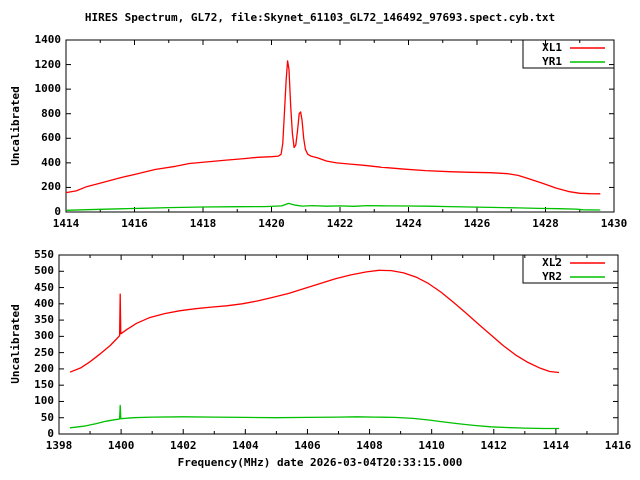 This screenshot has height=480, width=640. Describe the element at coordinates (44, 254) in the screenshot. I see `y-tick-label: 550` at that location.